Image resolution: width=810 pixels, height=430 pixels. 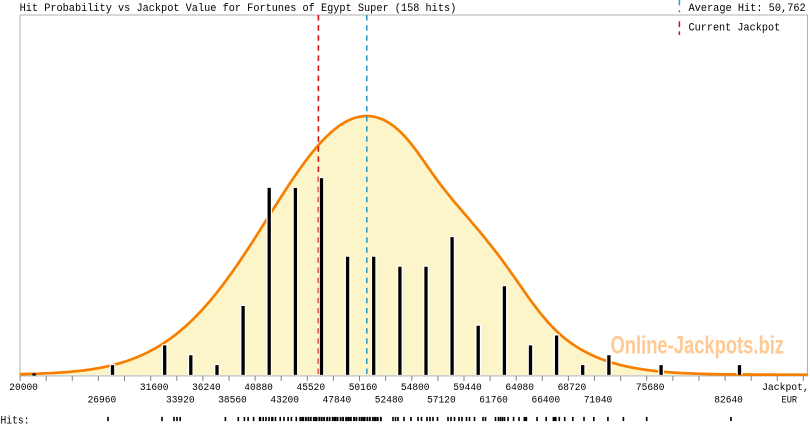 What do you see at coordinates (311, 388) in the screenshot?
I see `svg-text: 45520` at bounding box center [311, 388].